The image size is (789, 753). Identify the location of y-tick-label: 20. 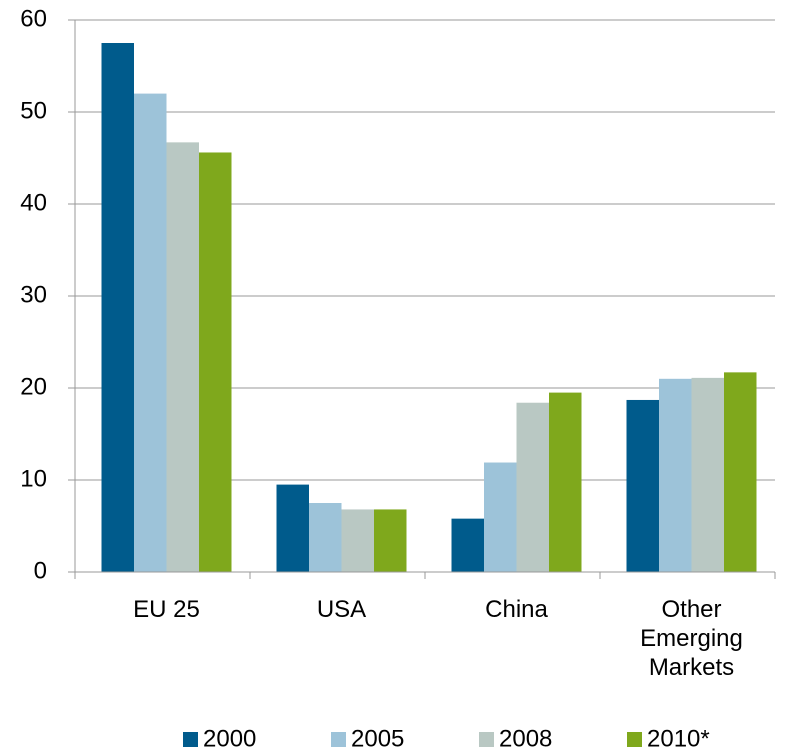
(33, 386).